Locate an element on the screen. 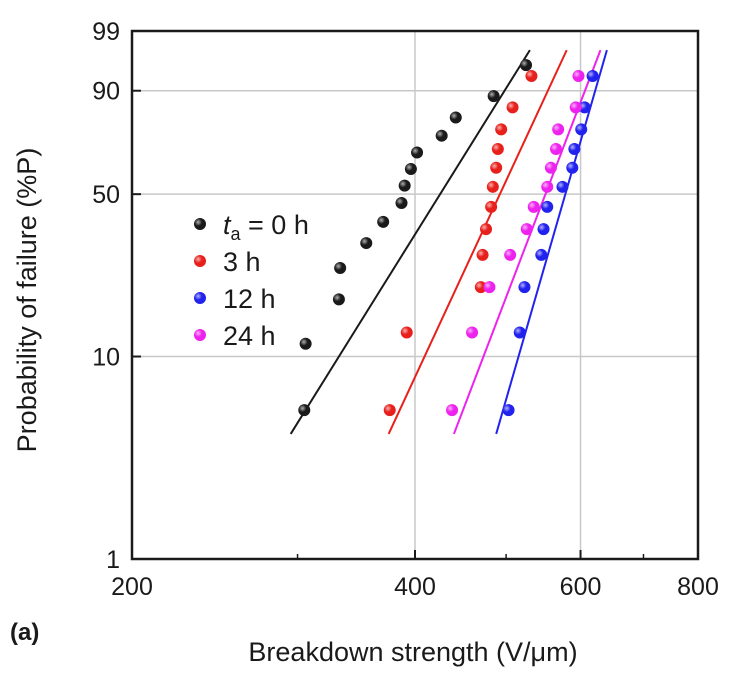 The width and height of the screenshot is (755, 679). panel-label: (a) is located at coordinates (24, 632).